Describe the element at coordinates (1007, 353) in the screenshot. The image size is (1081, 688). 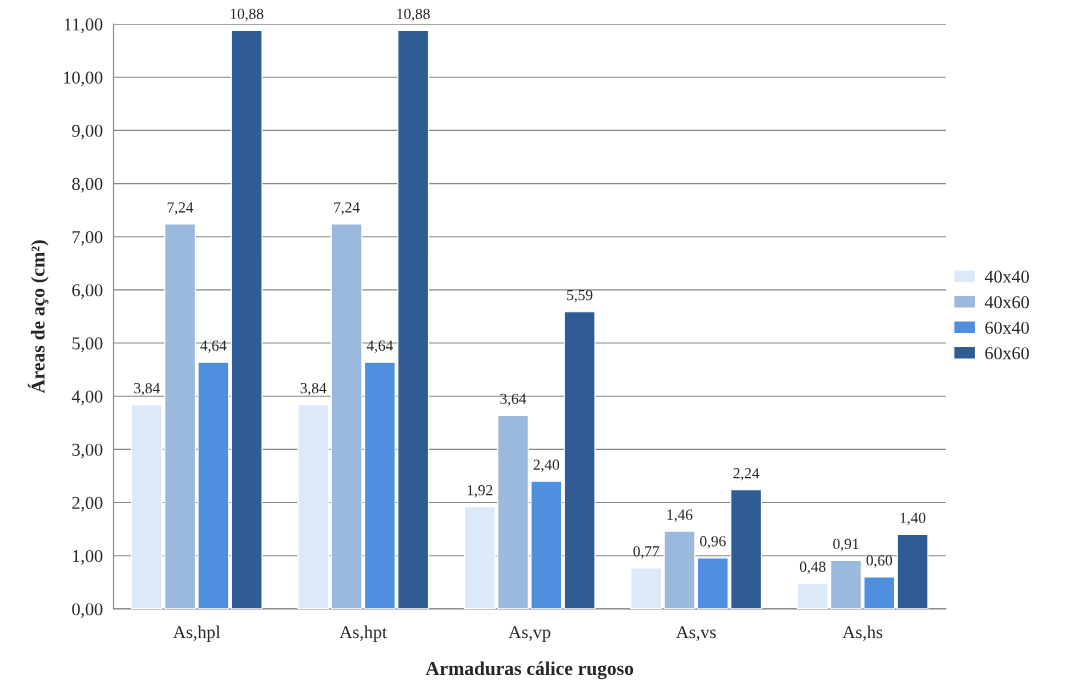
I see `legend-label: 60x60` at that location.